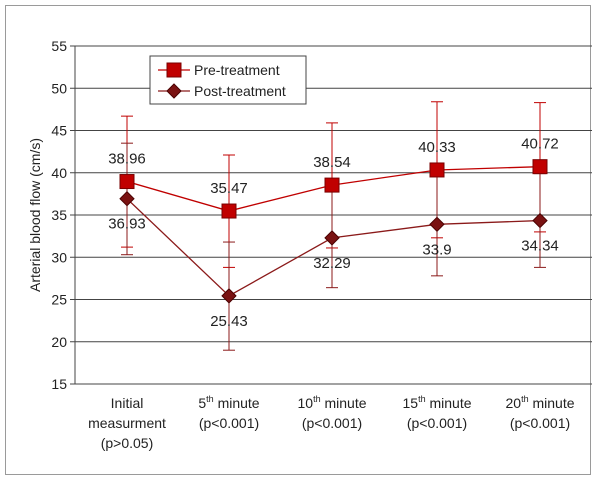  What do you see at coordinates (127, 224) in the screenshot?
I see `data-label: 36.93` at bounding box center [127, 224].